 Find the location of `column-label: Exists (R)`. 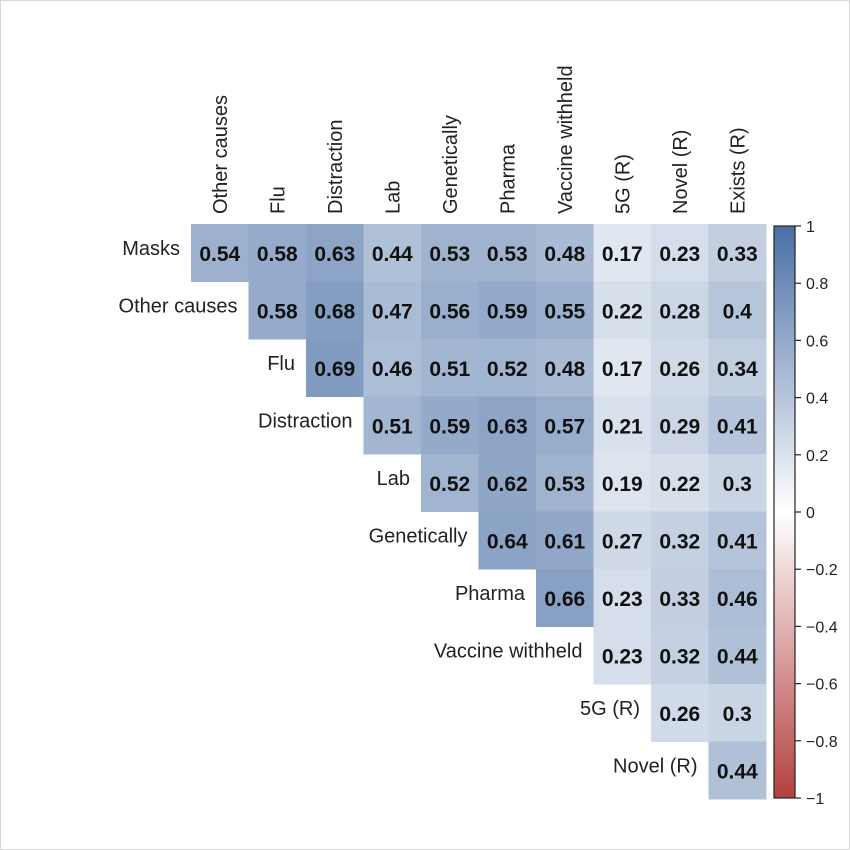

column-label: Exists (R) is located at coordinates (738, 170).